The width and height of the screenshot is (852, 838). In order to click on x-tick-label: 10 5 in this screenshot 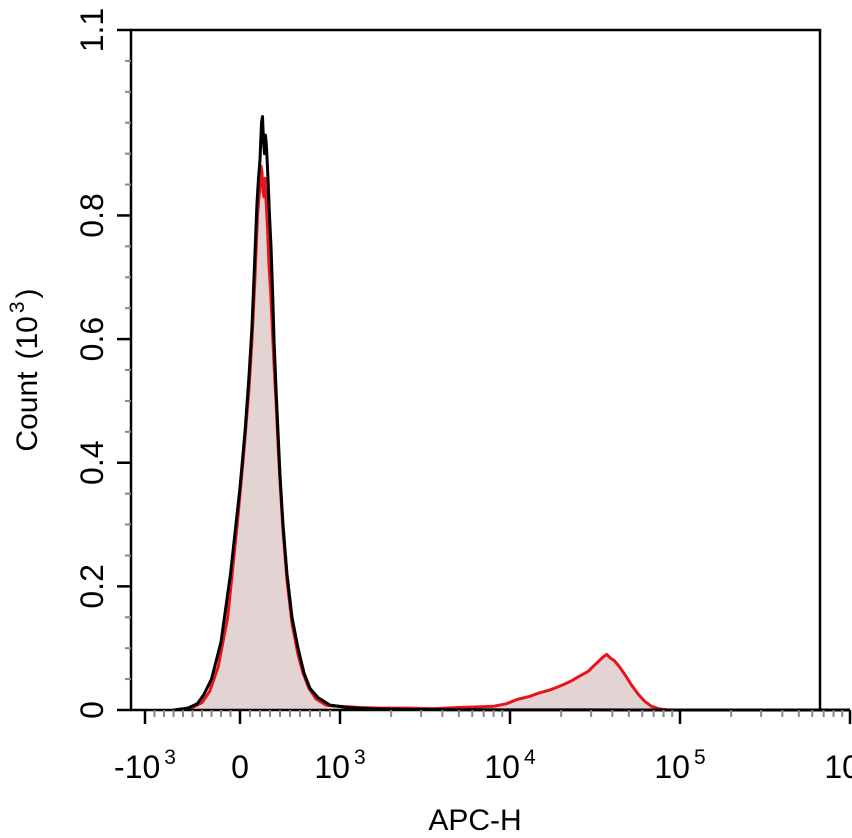, I will do `click(679, 765)`.